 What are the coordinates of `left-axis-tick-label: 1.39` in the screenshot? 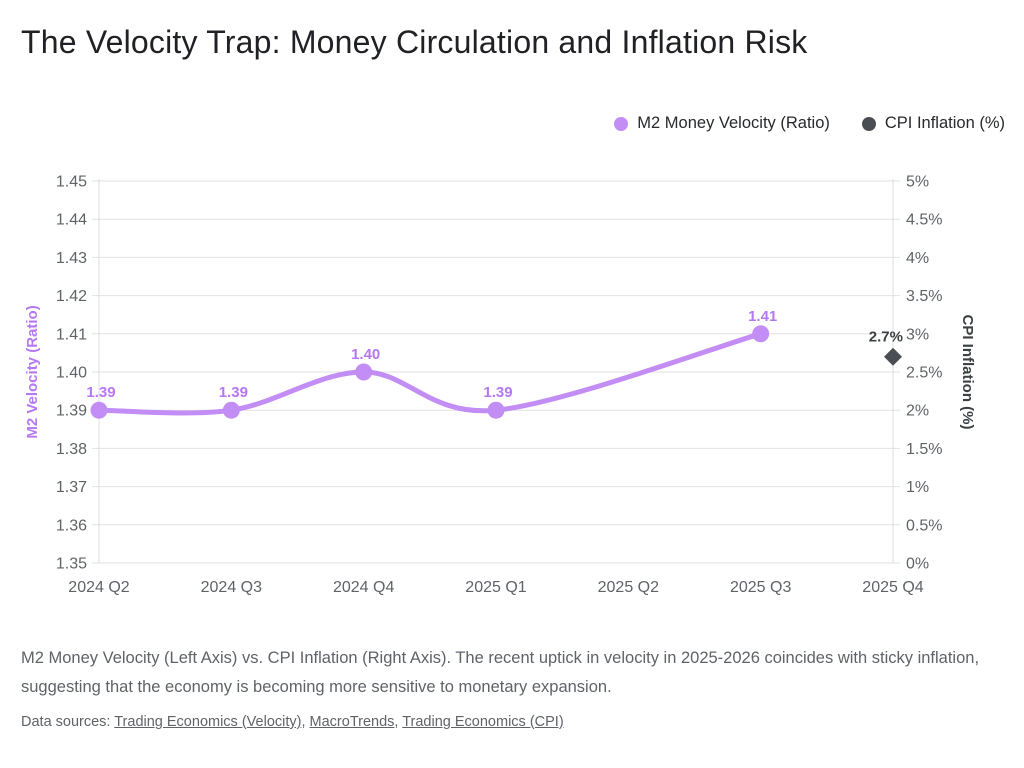 It's located at (71, 411).